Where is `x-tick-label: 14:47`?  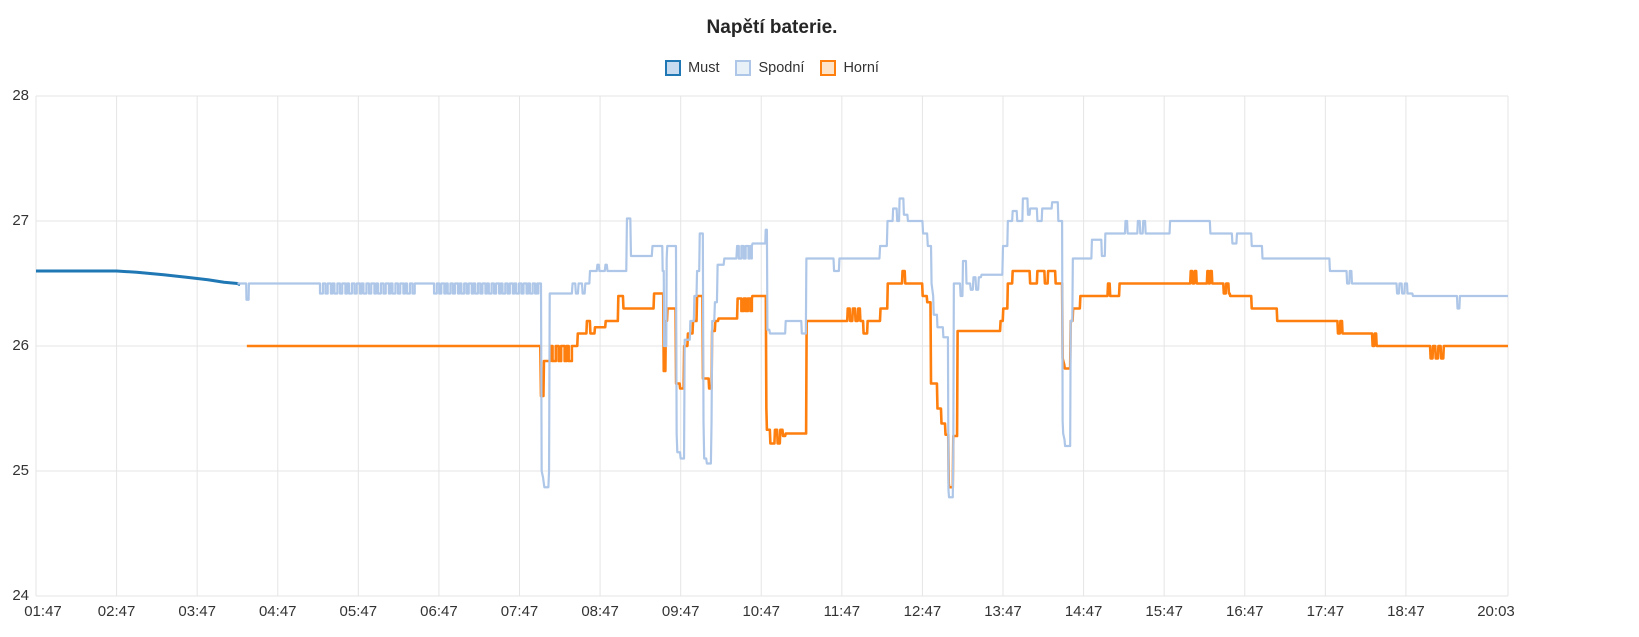 x-tick-label: 14:47 is located at coordinates (1084, 611).